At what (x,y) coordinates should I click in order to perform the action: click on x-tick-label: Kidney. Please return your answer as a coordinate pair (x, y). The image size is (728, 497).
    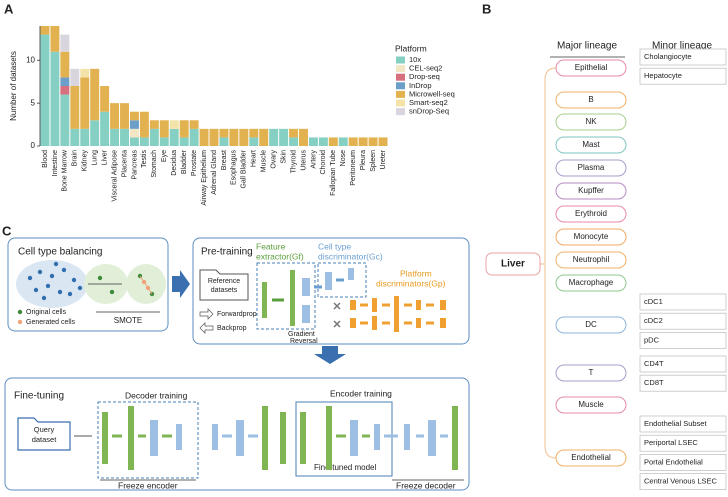
    Looking at the image, I should click on (85, 161).